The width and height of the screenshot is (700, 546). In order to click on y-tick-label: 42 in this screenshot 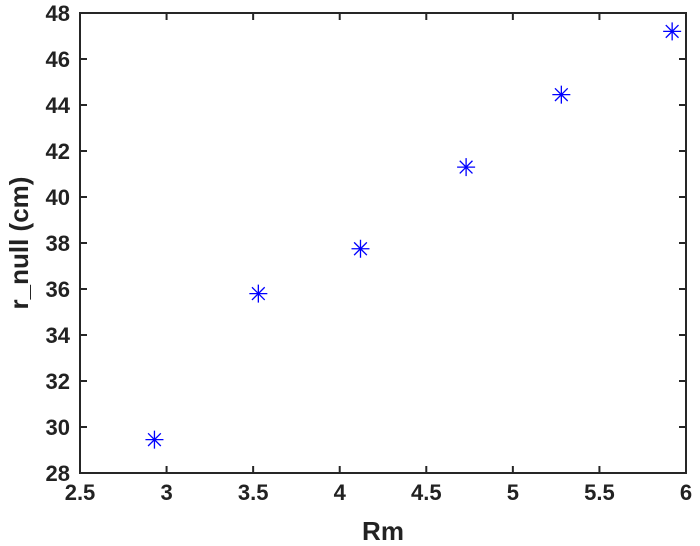, I will do `click(58, 151)`.